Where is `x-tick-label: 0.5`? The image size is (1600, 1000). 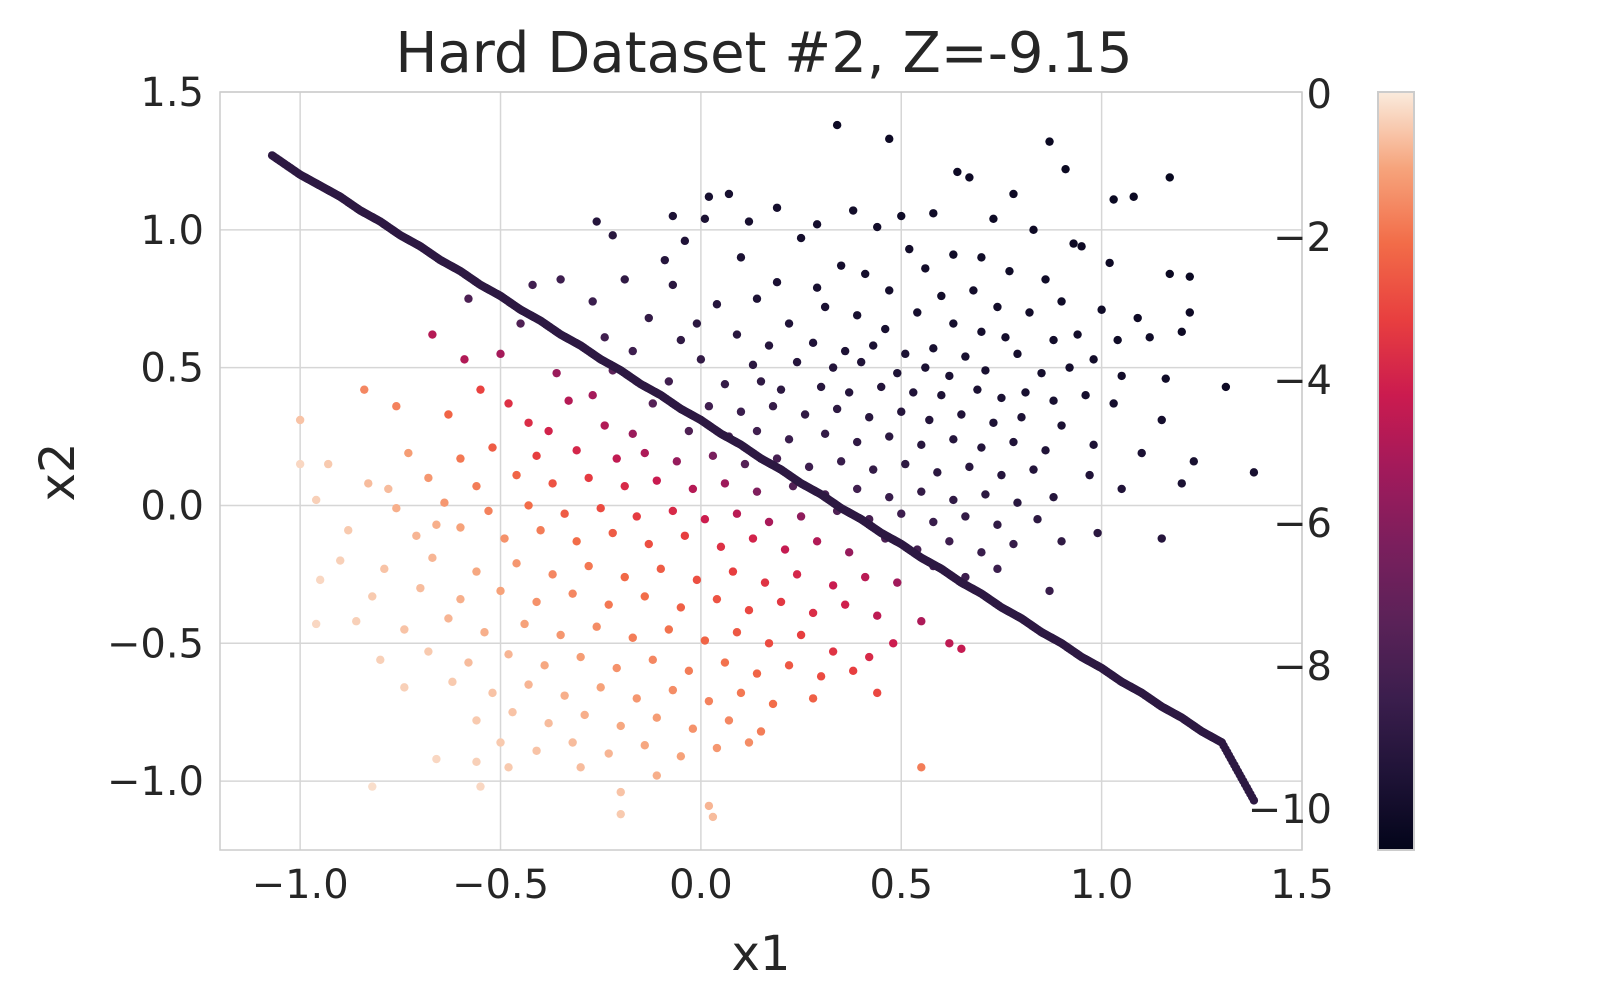
x-tick-label: 0.5 is located at coordinates (901, 885).